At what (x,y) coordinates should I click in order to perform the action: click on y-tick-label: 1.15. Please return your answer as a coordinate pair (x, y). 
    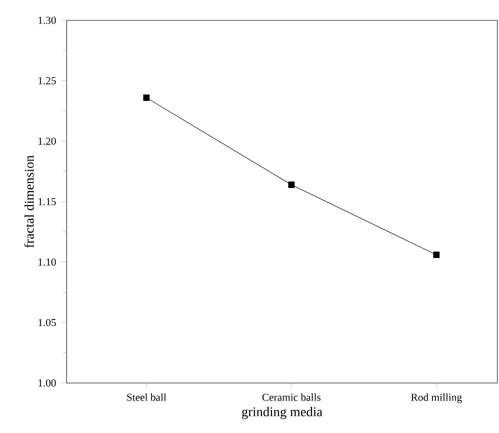
    Looking at the image, I should click on (47, 202).